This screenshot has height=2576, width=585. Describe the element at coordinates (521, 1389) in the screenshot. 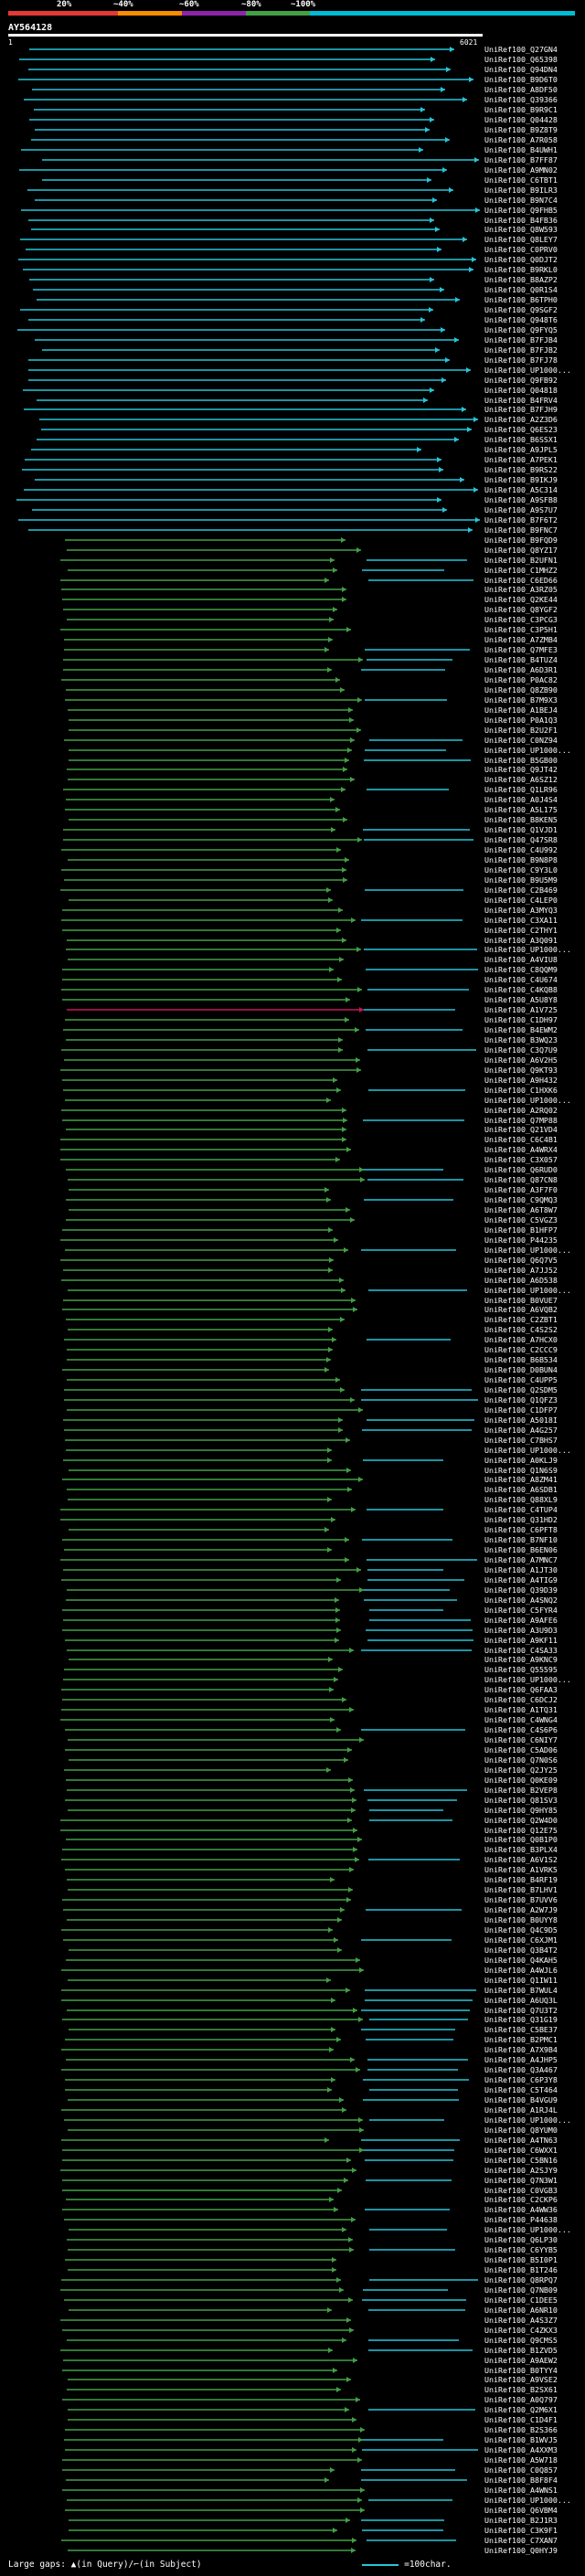

I see `hit-label: UniRef100_Q2SDM5` at that location.